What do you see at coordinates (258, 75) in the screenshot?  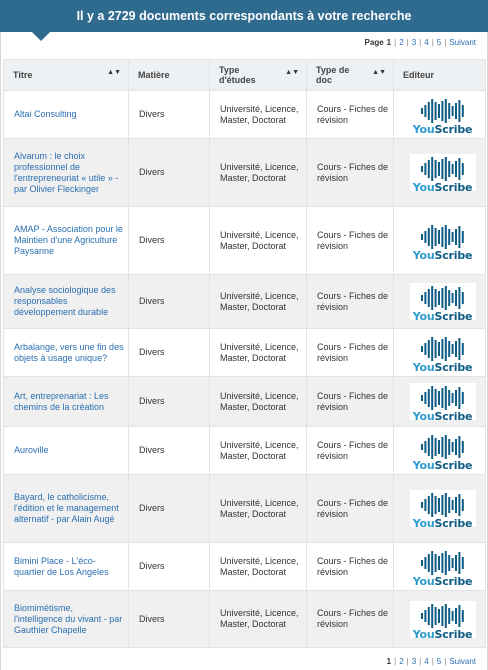 I see `header-study-type: Type d'études ▲▼` at bounding box center [258, 75].